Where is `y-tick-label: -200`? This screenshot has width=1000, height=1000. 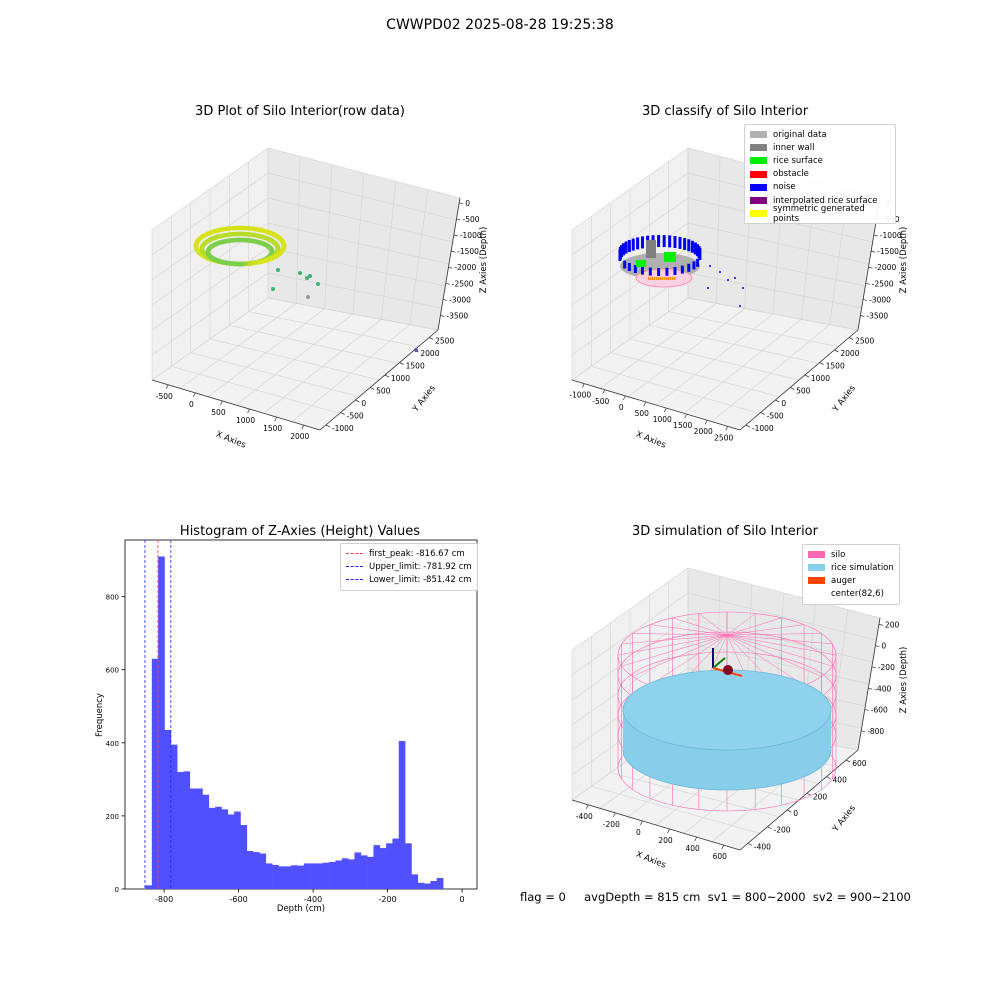
y-tick-label: -200 is located at coordinates (782, 830).